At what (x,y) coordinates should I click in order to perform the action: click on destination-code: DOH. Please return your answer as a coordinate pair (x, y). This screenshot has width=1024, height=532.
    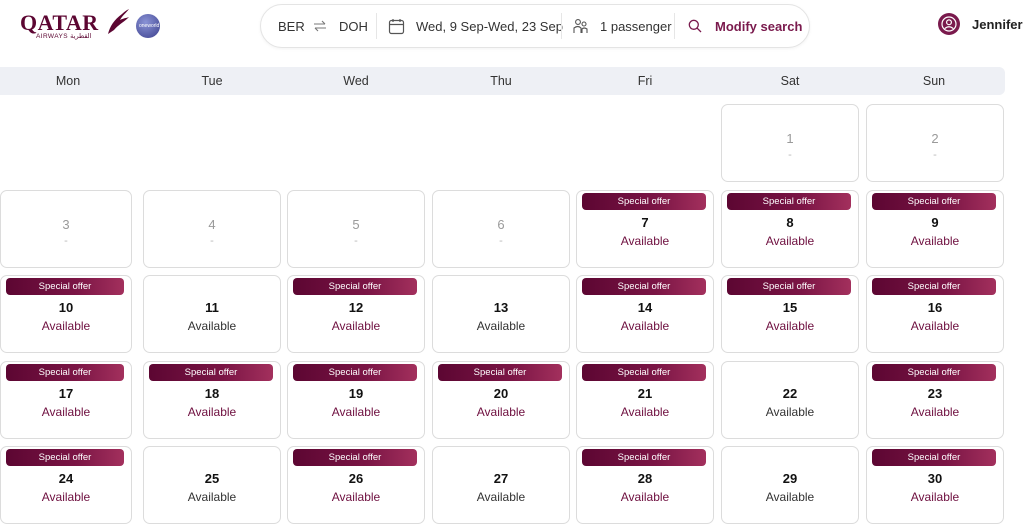
    Looking at the image, I should click on (353, 26).